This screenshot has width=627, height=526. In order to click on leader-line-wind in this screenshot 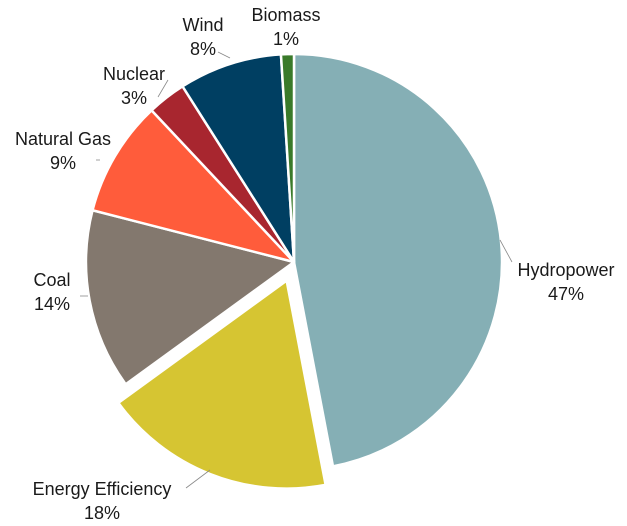, I will do `click(224, 55)`.